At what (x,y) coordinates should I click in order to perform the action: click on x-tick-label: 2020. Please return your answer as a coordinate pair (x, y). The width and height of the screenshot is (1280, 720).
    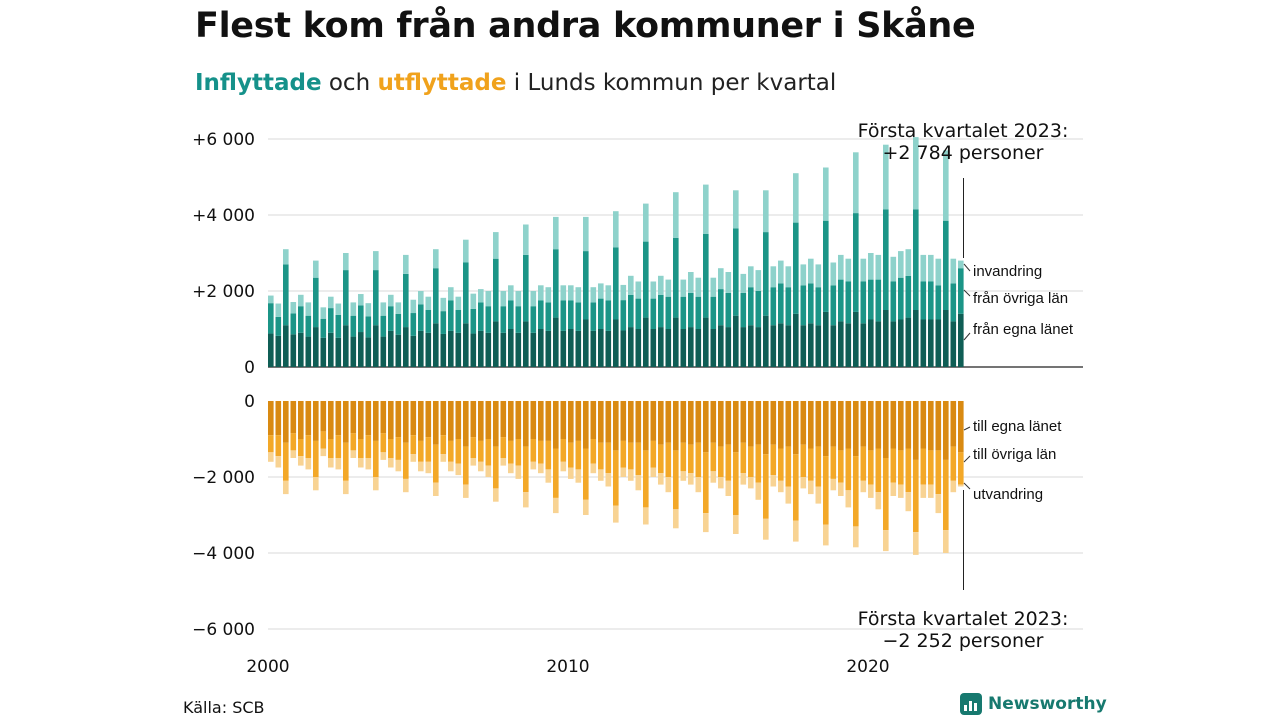
    Looking at the image, I should click on (867, 667).